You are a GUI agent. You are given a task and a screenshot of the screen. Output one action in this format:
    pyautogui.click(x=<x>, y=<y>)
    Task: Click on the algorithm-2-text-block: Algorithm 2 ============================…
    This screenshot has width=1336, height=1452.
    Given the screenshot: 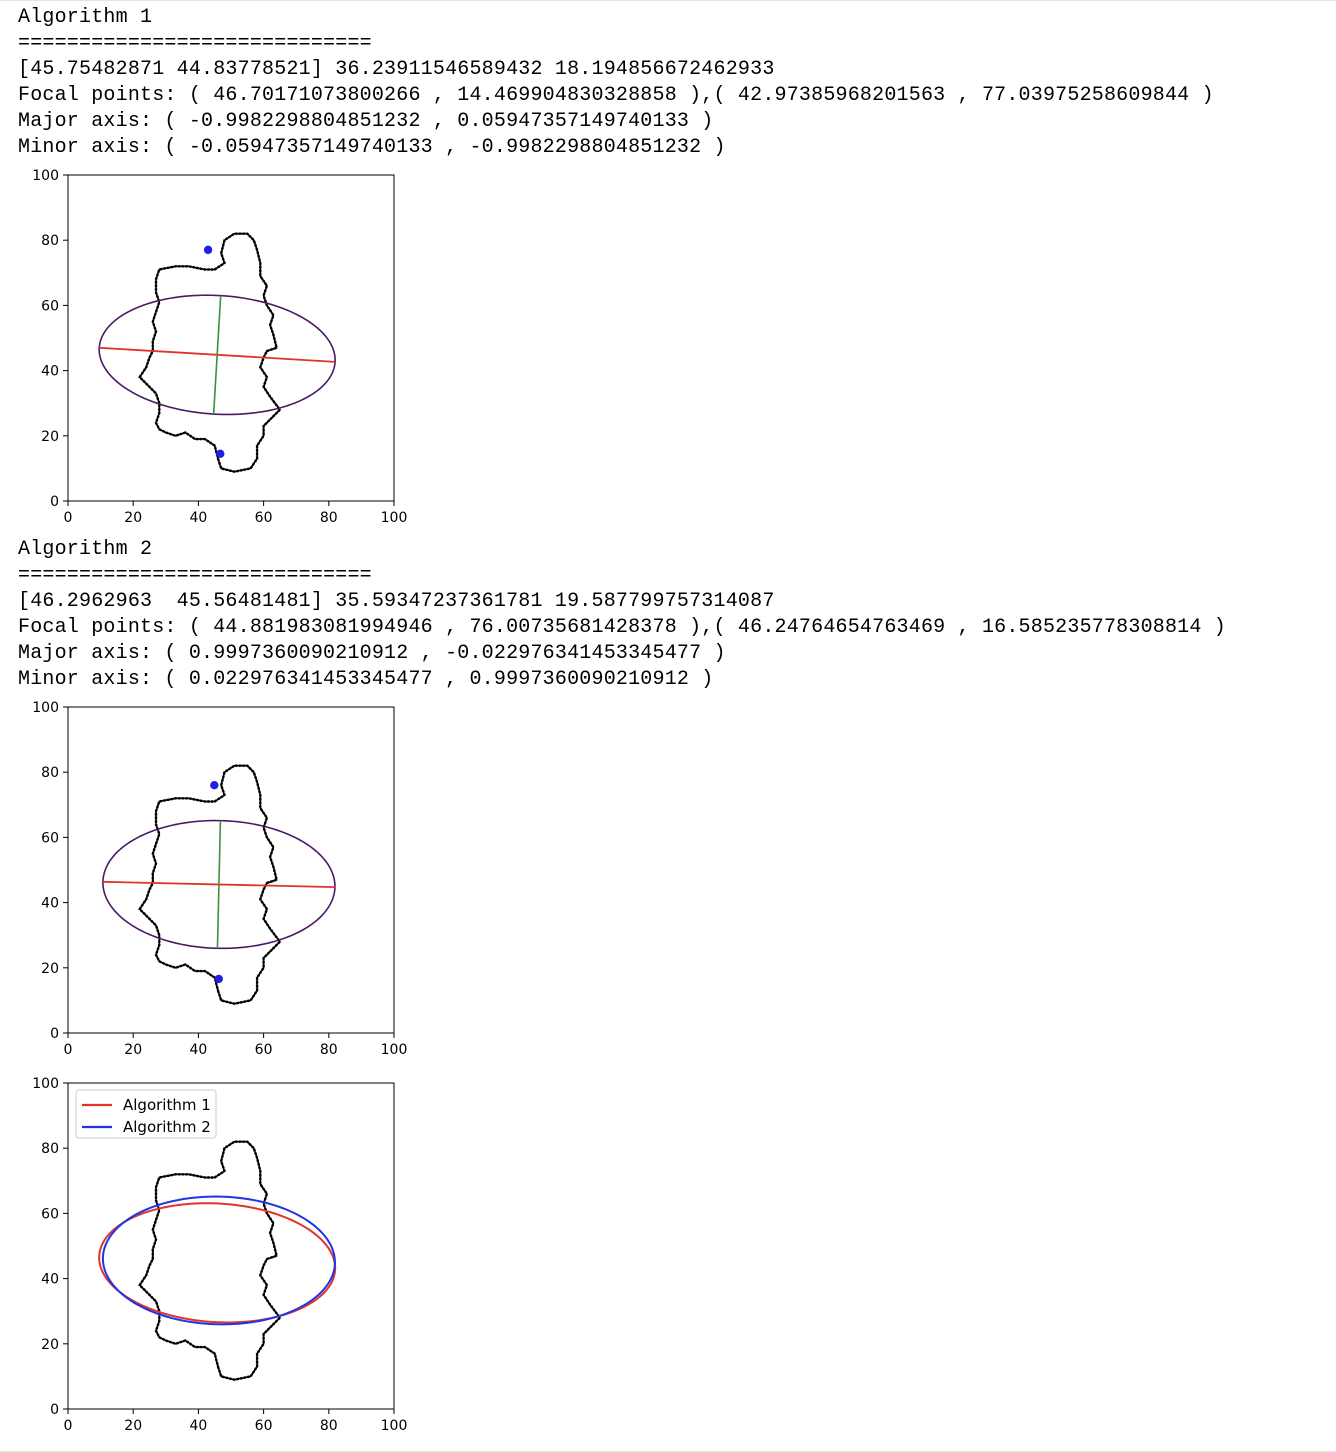 What is the action you would take?
    pyautogui.click(x=622, y=615)
    